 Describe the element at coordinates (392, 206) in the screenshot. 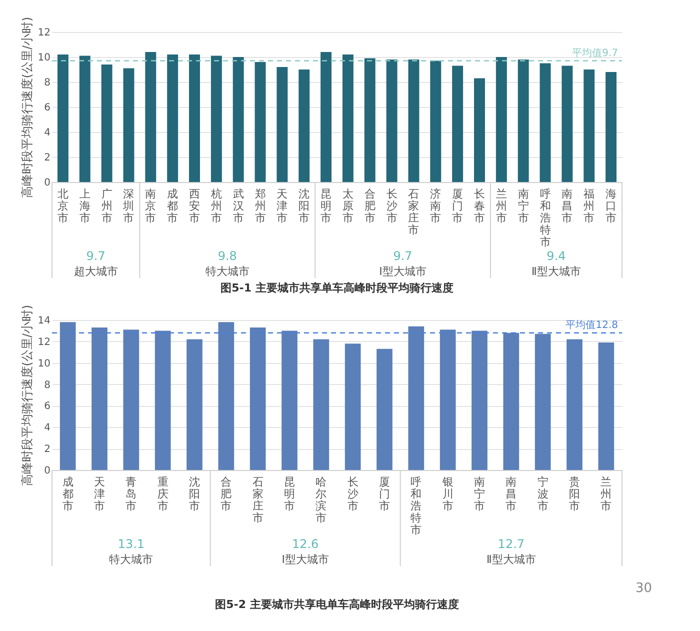

I see `x-tick-label: 长沙市` at that location.